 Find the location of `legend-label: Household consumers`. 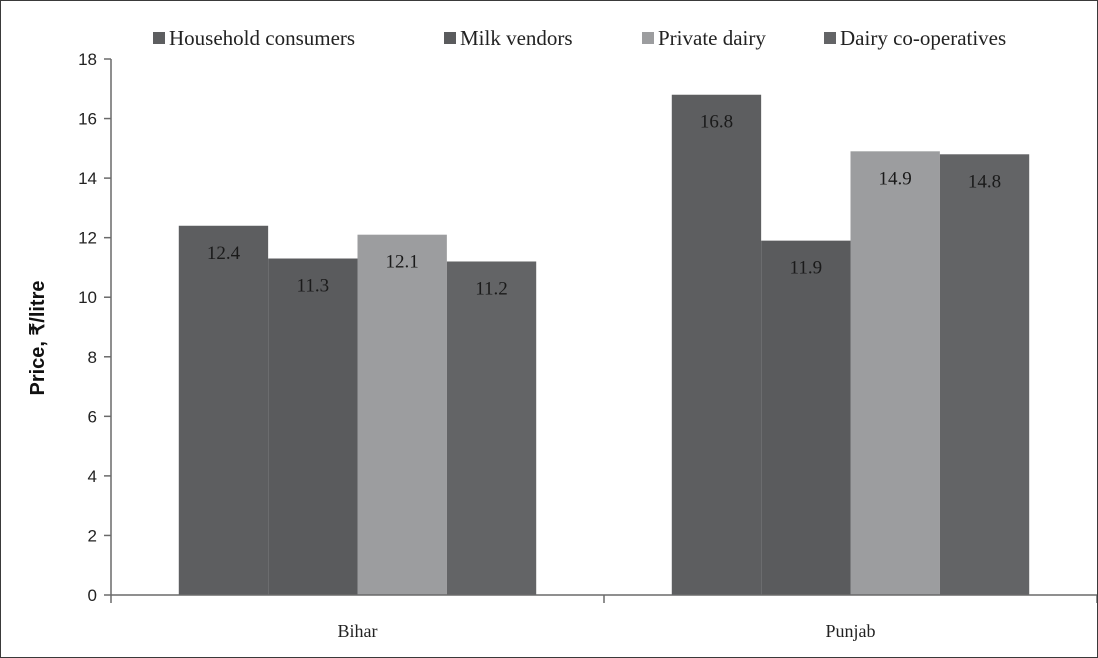

legend-label: Household consumers is located at coordinates (262, 38).